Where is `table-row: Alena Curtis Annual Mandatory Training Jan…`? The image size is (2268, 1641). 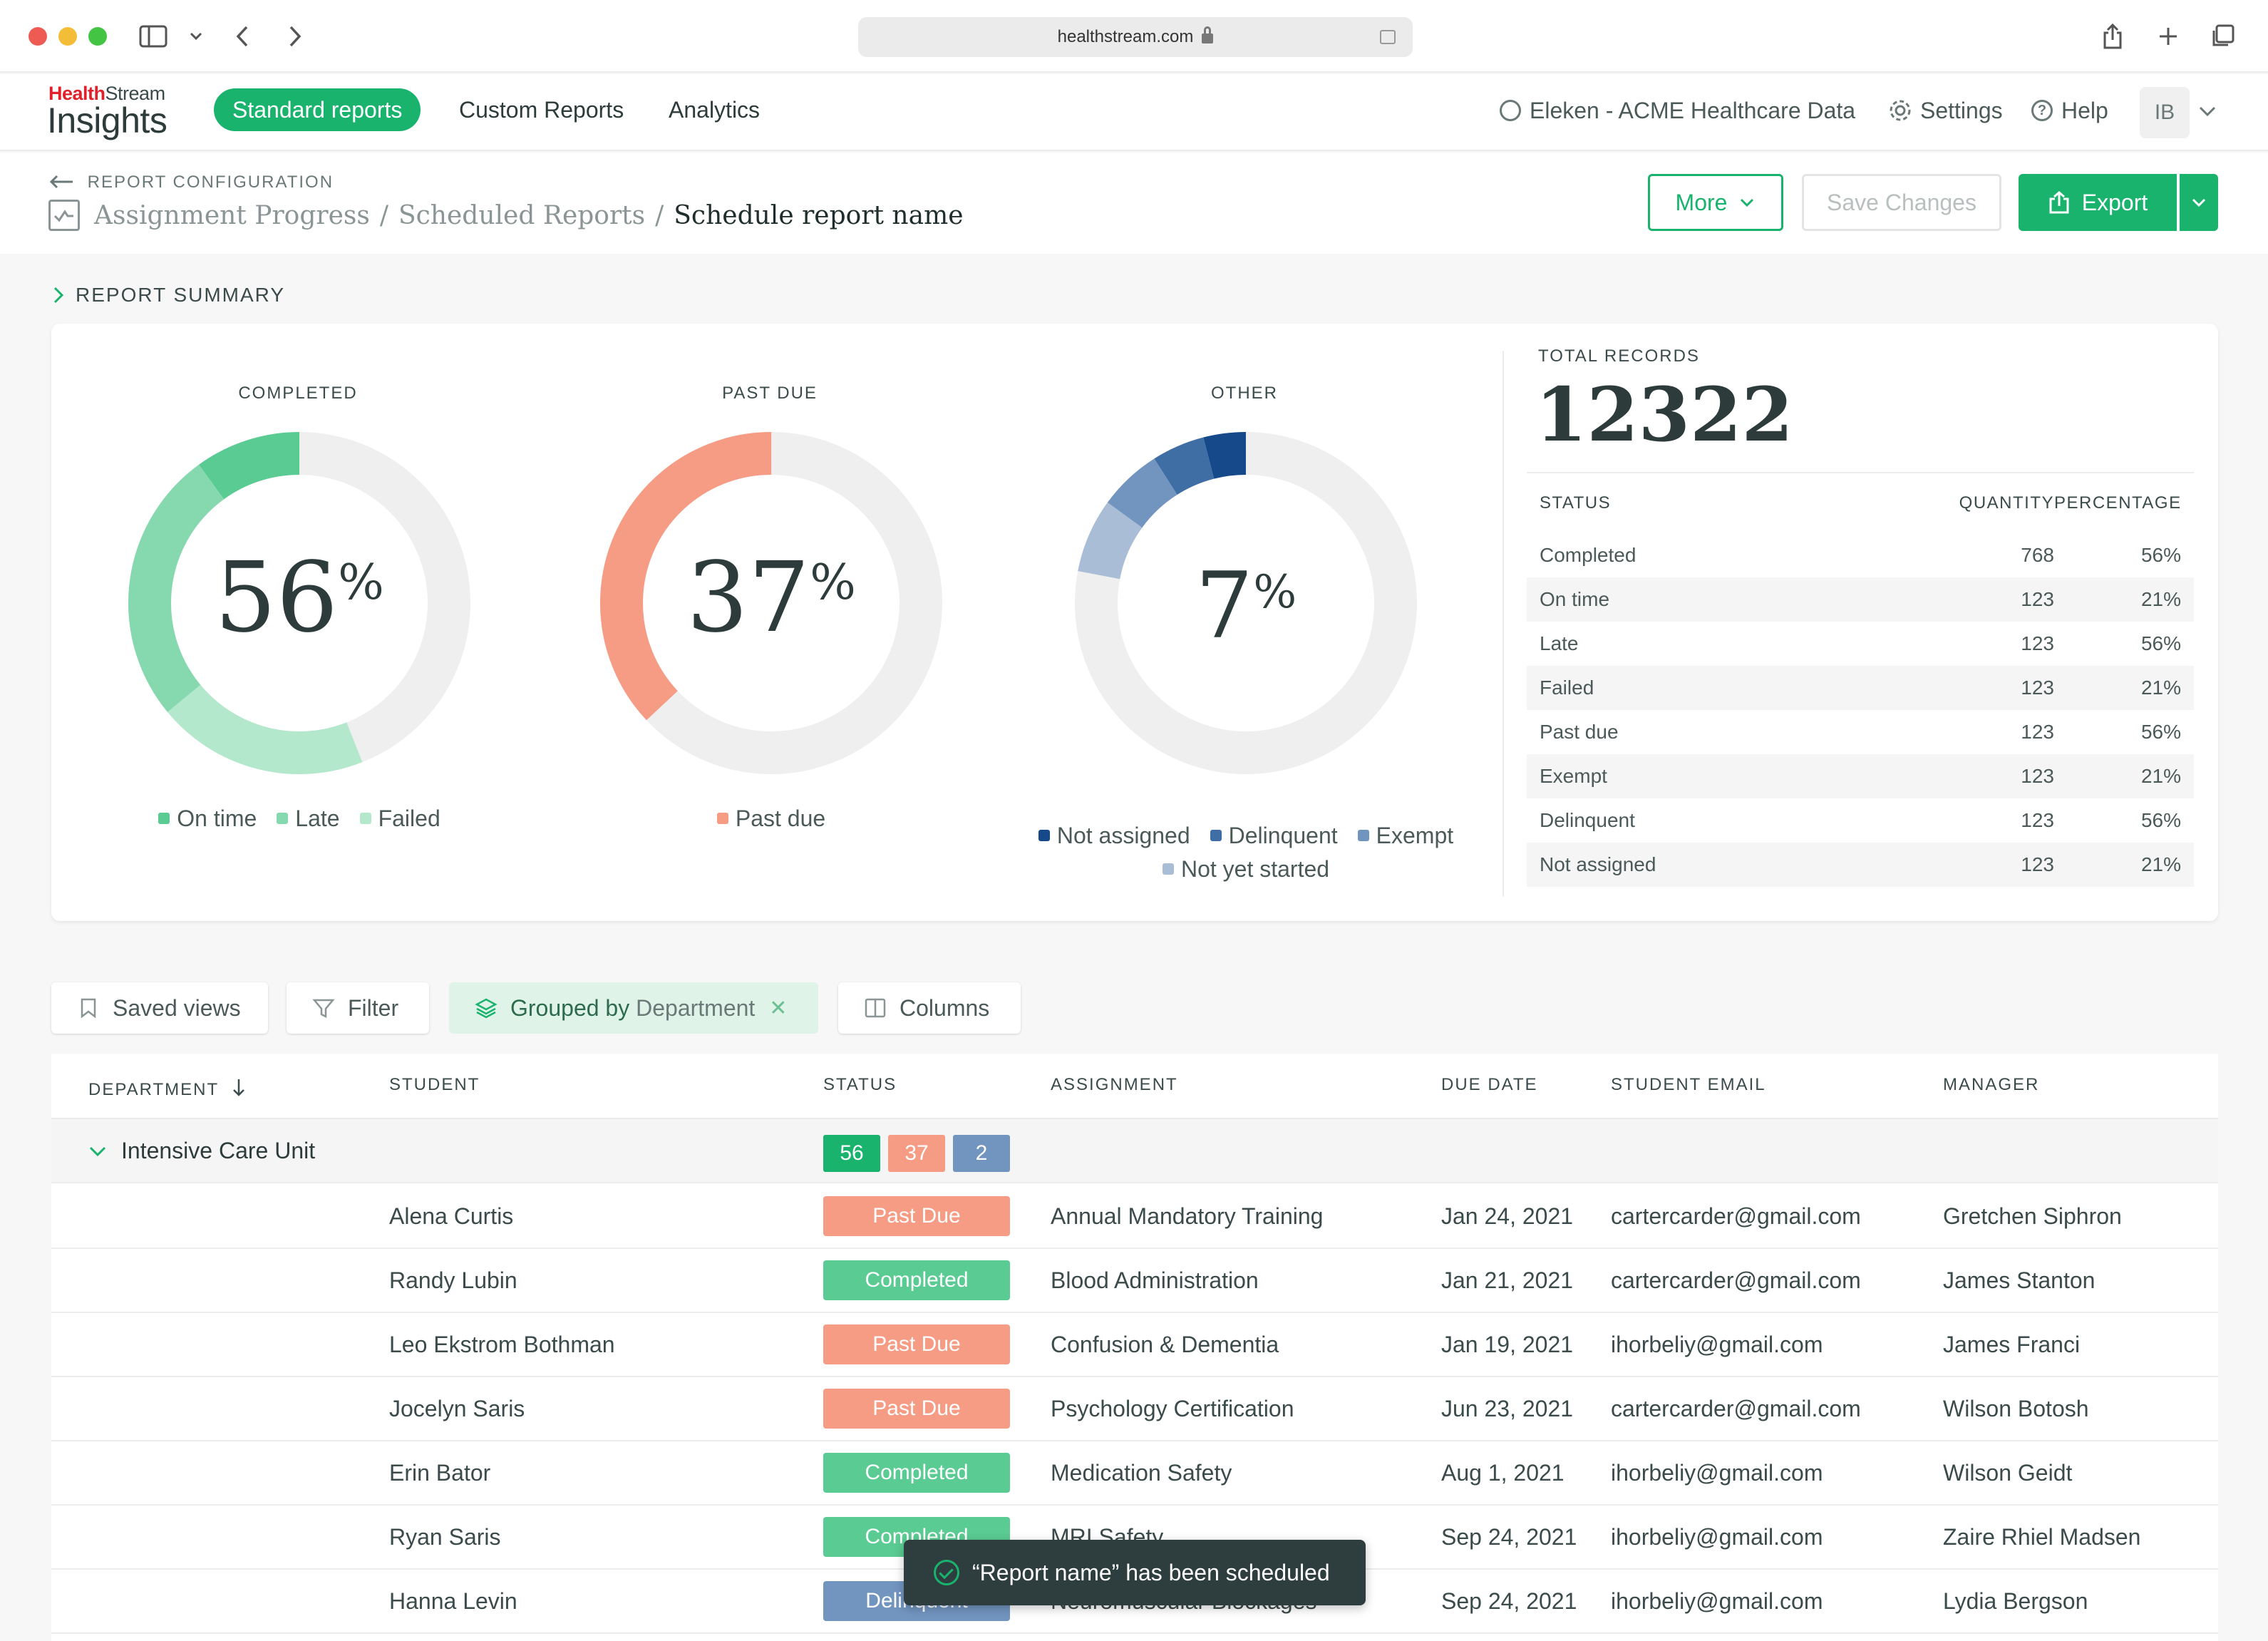
table-row: Alena Curtis Annual Mandatory Training Jan… is located at coordinates (1134, 1217).